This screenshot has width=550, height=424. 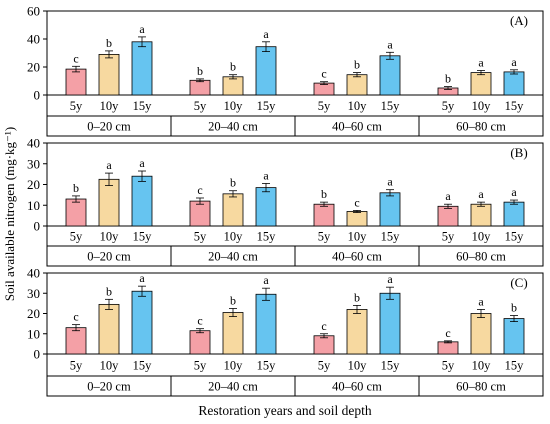 What do you see at coordinates (284, 410) in the screenshot?
I see `x-axis-label: Restoration years and soil depth` at bounding box center [284, 410].